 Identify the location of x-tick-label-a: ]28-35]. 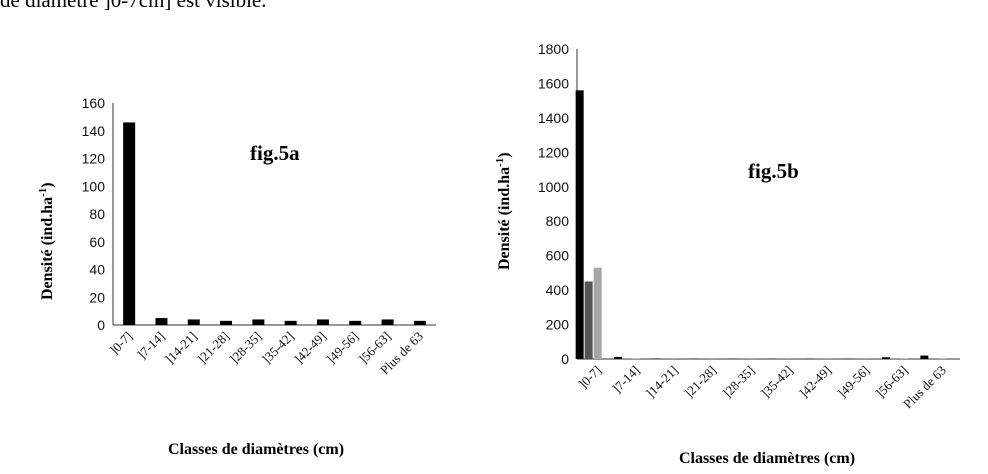
(245, 348).